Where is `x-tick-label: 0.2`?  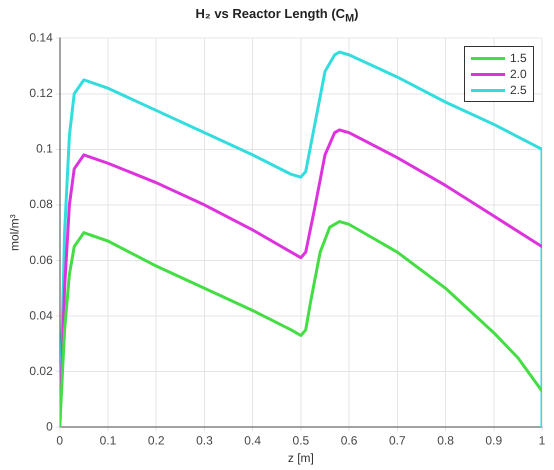 x-tick-label: 0.2 is located at coordinates (156, 441).